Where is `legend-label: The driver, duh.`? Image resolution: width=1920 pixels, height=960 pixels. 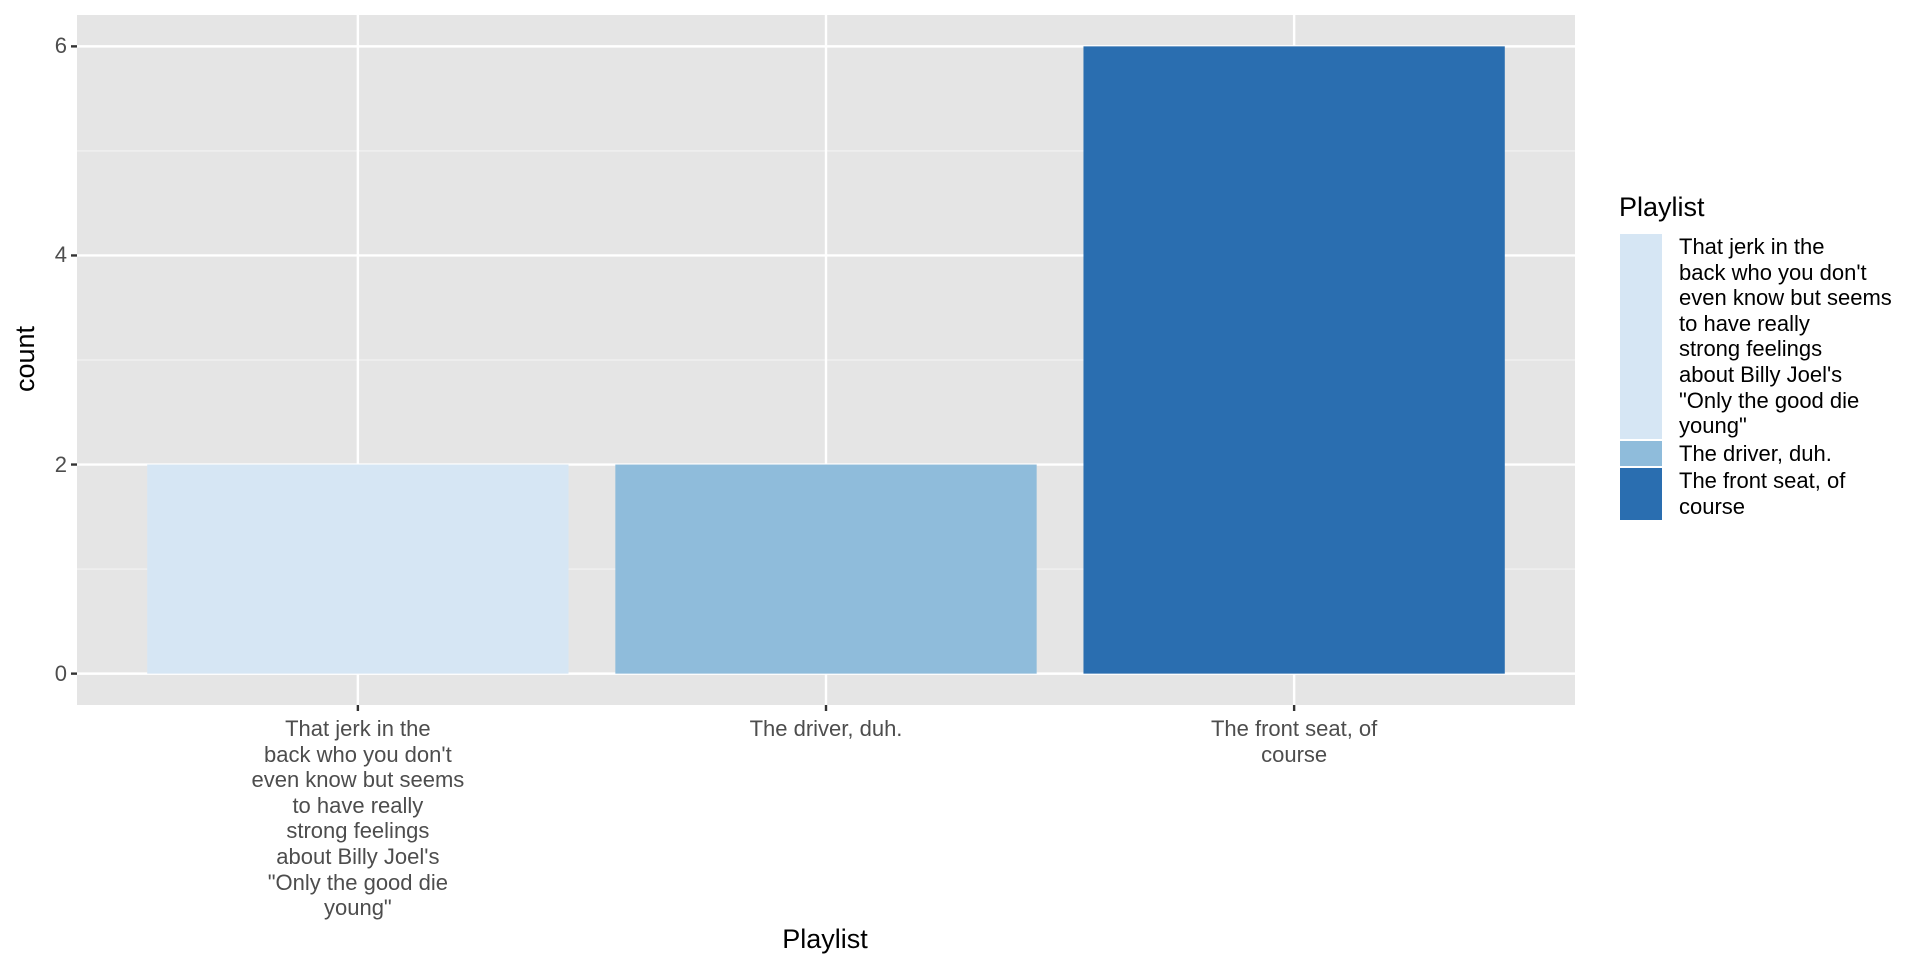 legend-label: The driver, duh. is located at coordinates (1755, 453).